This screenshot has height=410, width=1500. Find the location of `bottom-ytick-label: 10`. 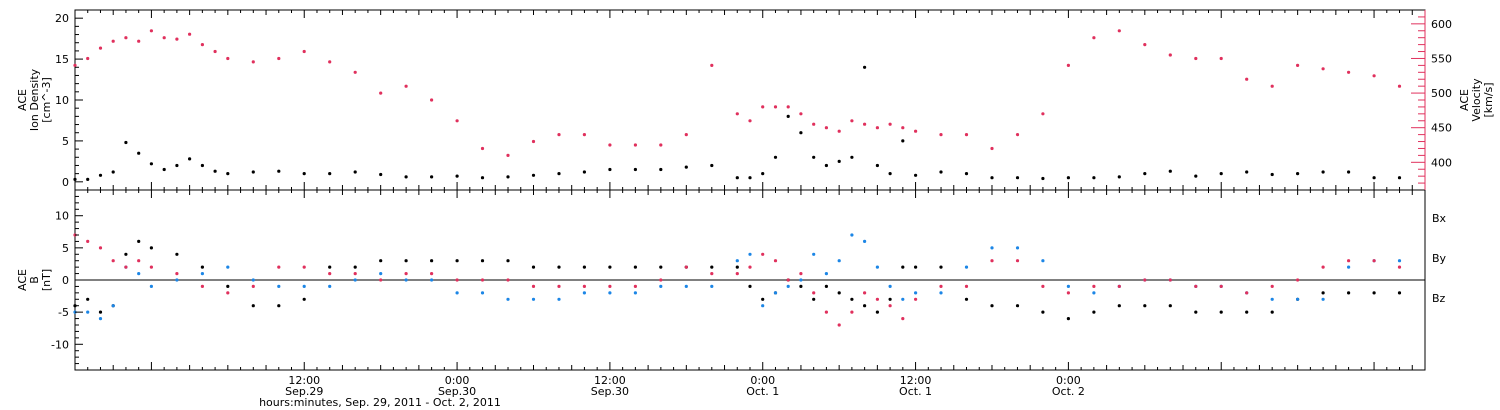

bottom-ytick-label: 10 is located at coordinates (62, 216).